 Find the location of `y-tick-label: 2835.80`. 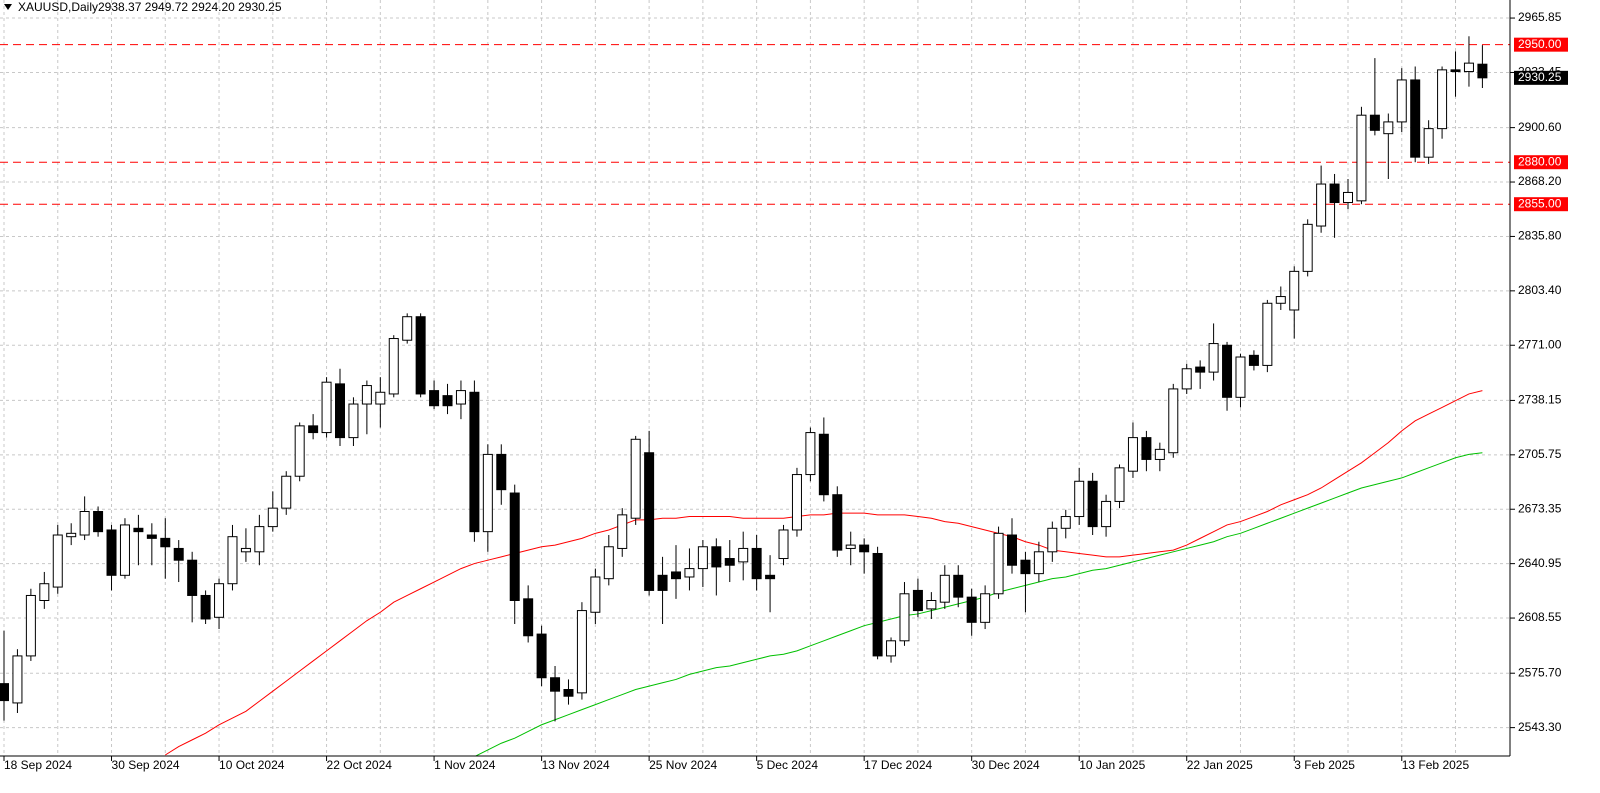

y-tick-label: 2835.80 is located at coordinates (1540, 236).